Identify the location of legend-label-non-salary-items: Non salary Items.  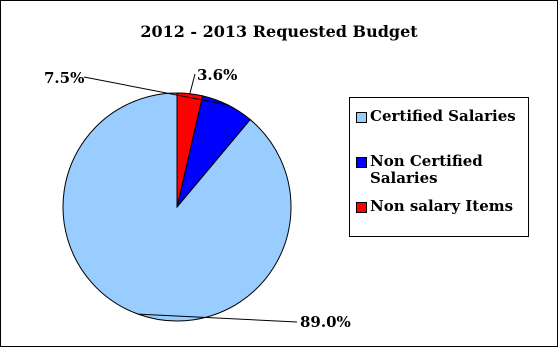
(442, 206).